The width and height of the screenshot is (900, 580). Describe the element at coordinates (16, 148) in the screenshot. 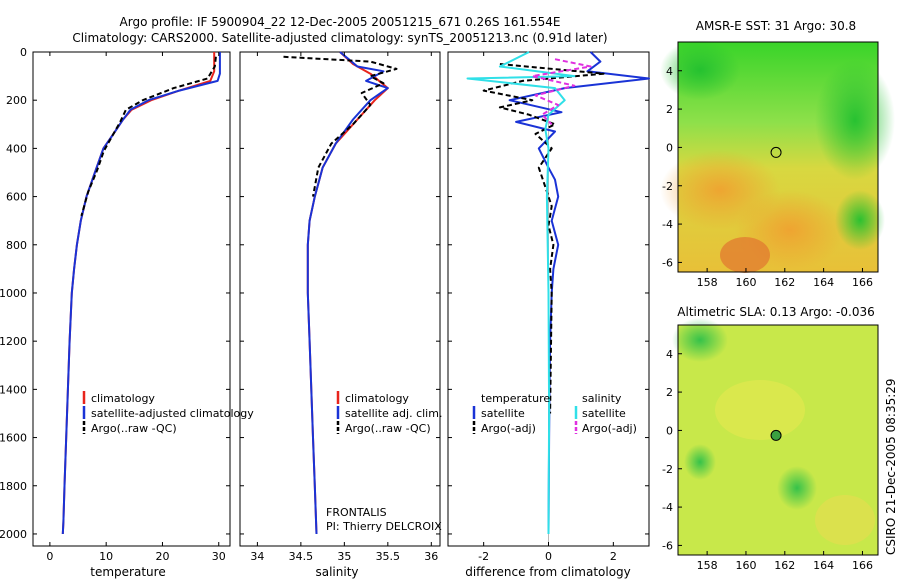

I see `depth-tick-label: 400` at that location.